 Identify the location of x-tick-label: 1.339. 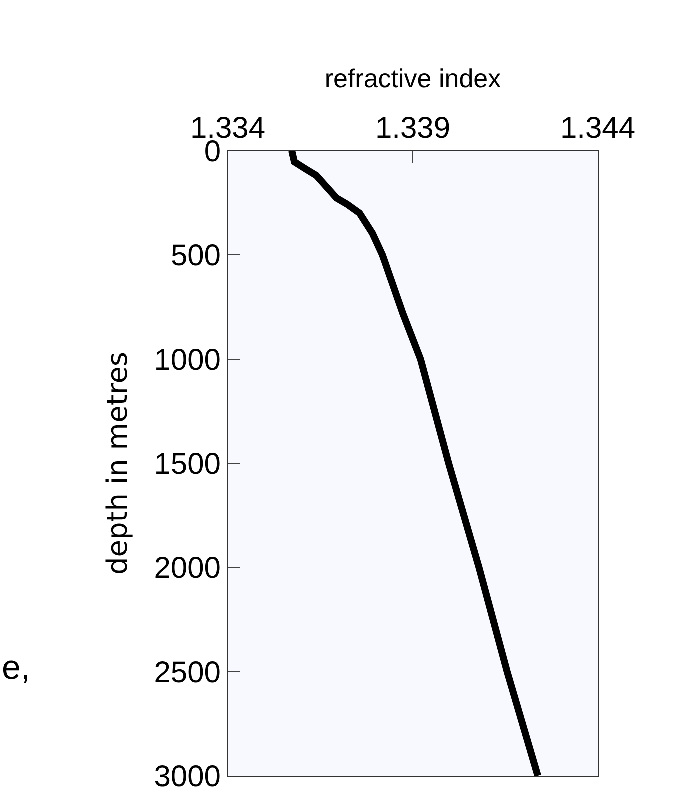
(413, 128).